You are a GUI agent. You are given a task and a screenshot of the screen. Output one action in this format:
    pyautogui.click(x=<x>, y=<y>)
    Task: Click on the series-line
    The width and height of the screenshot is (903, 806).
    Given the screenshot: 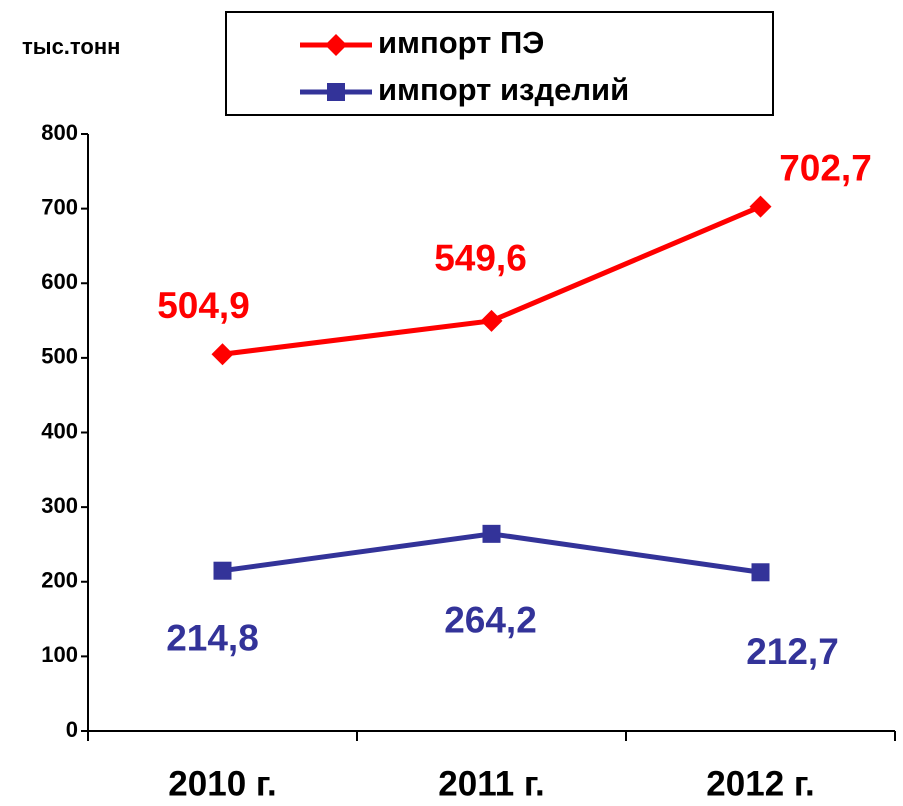 What is the action you would take?
    pyautogui.click(x=492, y=280)
    